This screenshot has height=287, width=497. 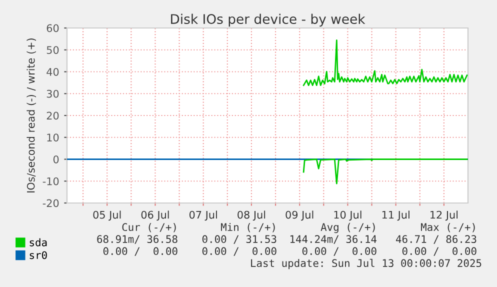 I want to click on text: Last update: Sun Jul 13 00:00:07 2025, so click(x=366, y=264).